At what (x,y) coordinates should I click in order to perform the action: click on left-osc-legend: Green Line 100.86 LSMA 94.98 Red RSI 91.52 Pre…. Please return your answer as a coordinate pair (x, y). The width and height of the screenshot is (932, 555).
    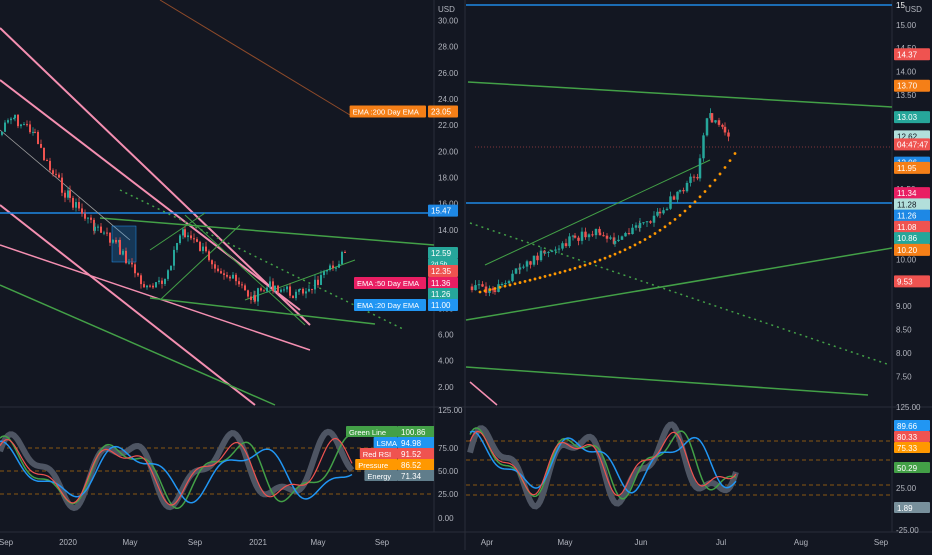
    Looking at the image, I should click on (390, 453).